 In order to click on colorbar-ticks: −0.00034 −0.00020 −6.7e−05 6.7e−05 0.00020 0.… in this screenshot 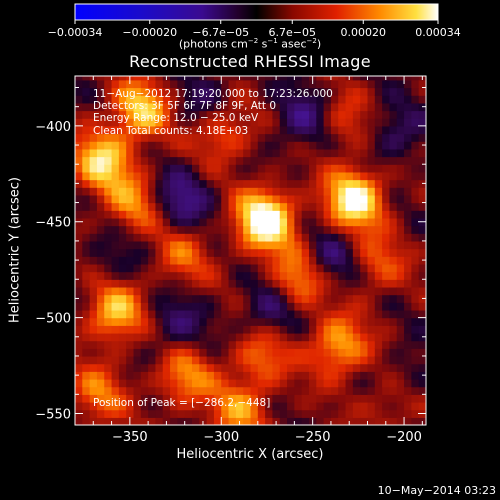, I will do `click(254, 29)`.